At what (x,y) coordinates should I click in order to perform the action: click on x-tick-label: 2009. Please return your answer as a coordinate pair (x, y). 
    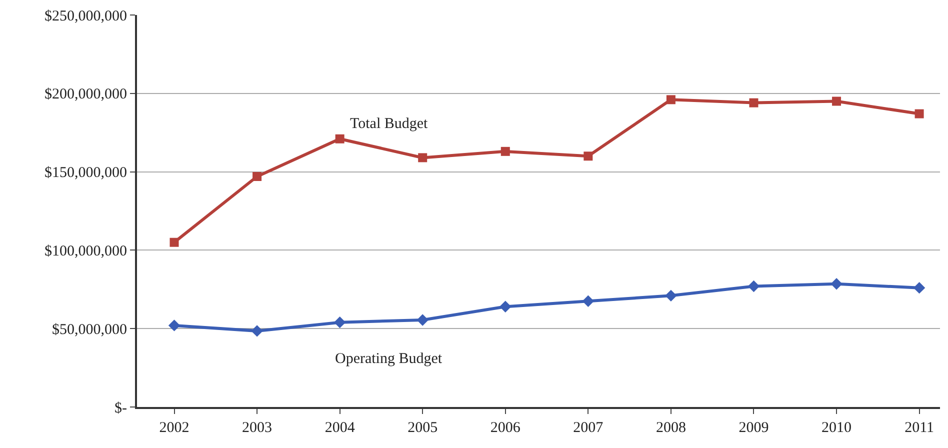
    Looking at the image, I should click on (753, 428).